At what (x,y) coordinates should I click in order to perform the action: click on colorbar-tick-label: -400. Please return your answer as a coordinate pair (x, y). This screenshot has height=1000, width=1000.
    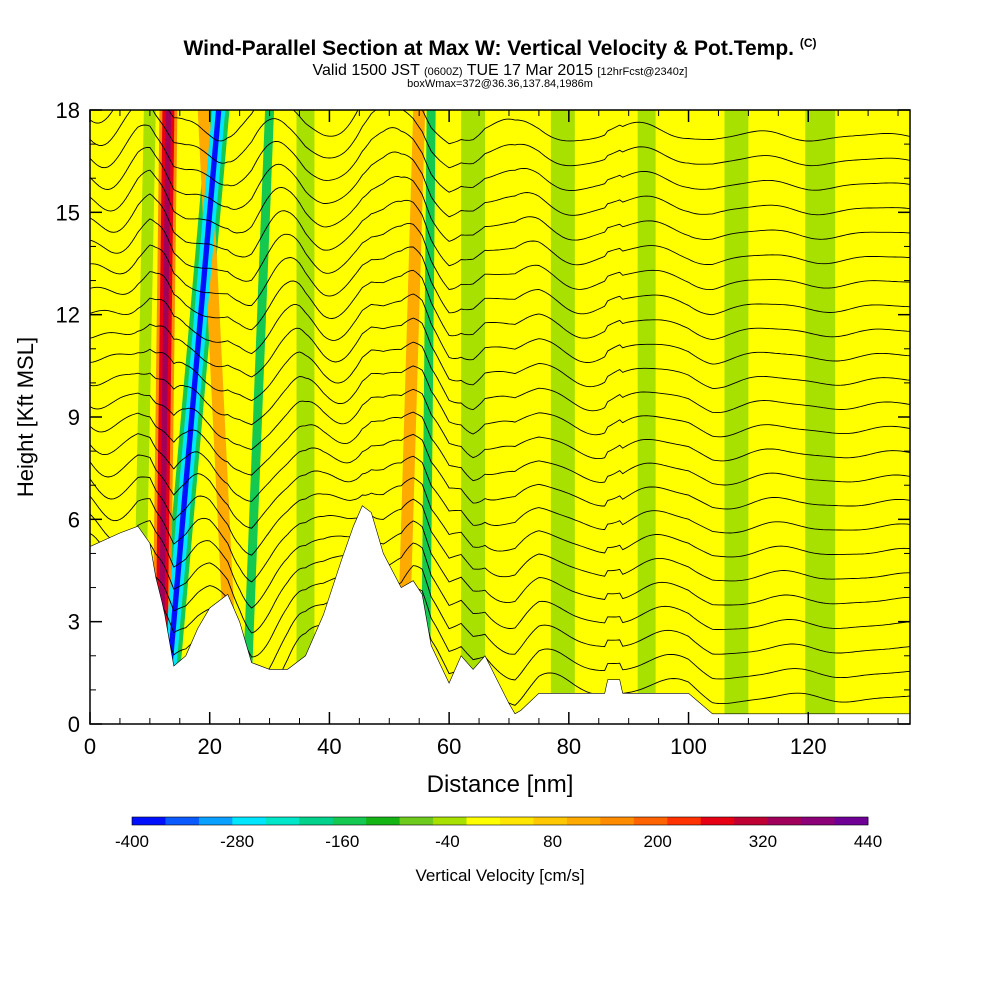
    Looking at the image, I should click on (132, 841).